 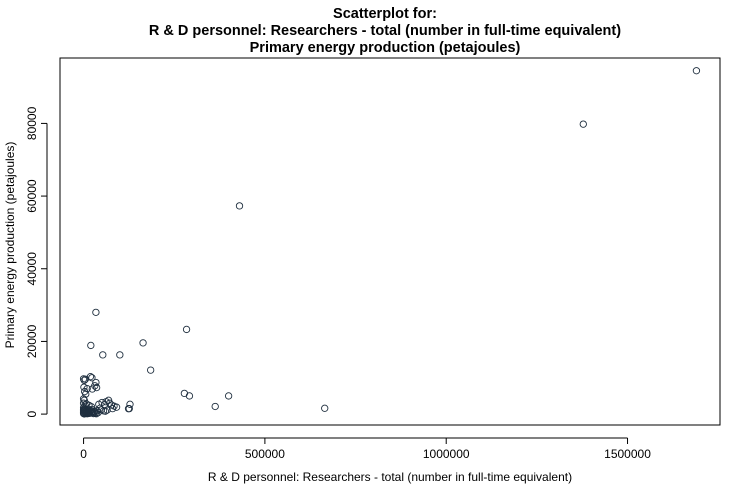 What do you see at coordinates (385, 14) in the screenshot?
I see `chart-title-line-1: Scatterplot for:` at bounding box center [385, 14].